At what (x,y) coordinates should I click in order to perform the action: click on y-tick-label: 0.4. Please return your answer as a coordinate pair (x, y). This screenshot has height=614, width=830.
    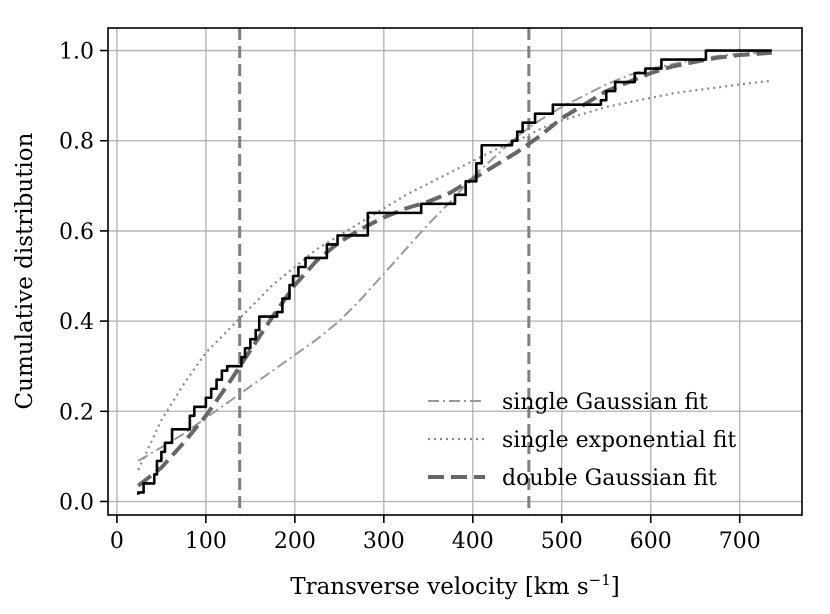
    Looking at the image, I should click on (76, 322).